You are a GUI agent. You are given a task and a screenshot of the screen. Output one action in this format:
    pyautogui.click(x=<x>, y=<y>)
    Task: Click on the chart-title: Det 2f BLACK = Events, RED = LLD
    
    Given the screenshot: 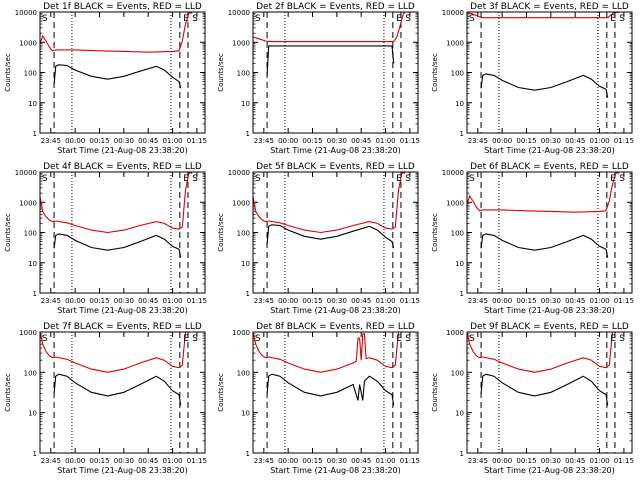 What is the action you would take?
    pyautogui.click(x=335, y=7)
    